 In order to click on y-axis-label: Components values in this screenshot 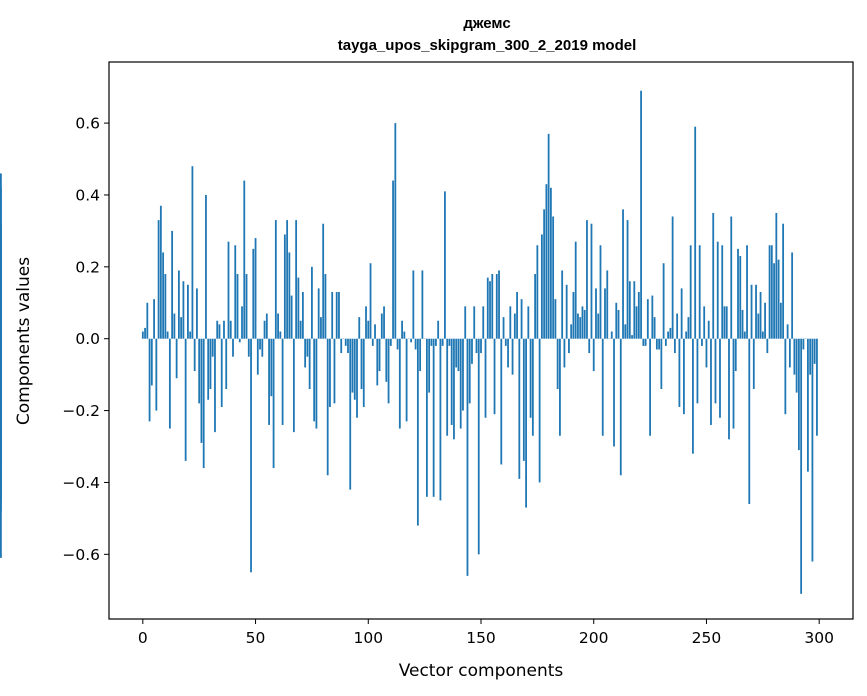, I will do `click(24, 341)`.